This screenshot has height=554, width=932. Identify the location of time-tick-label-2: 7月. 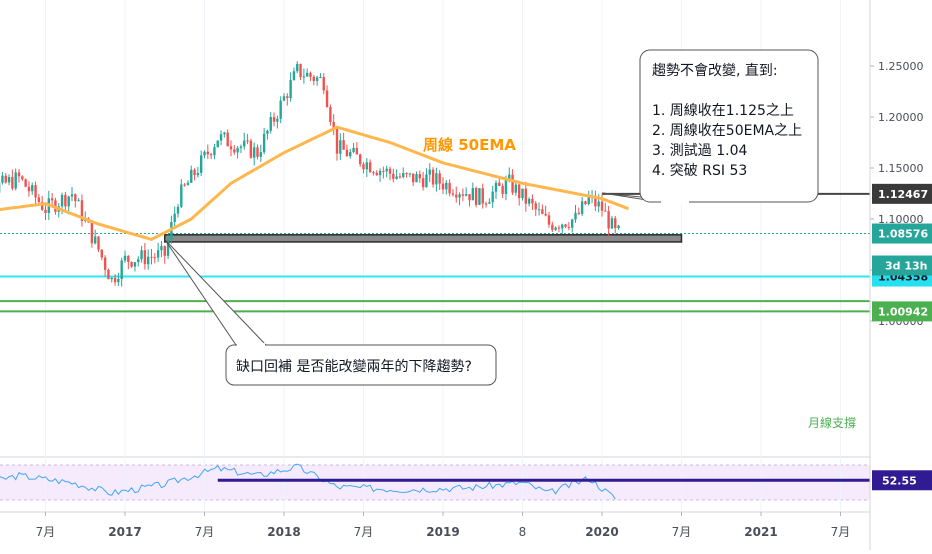
(205, 532).